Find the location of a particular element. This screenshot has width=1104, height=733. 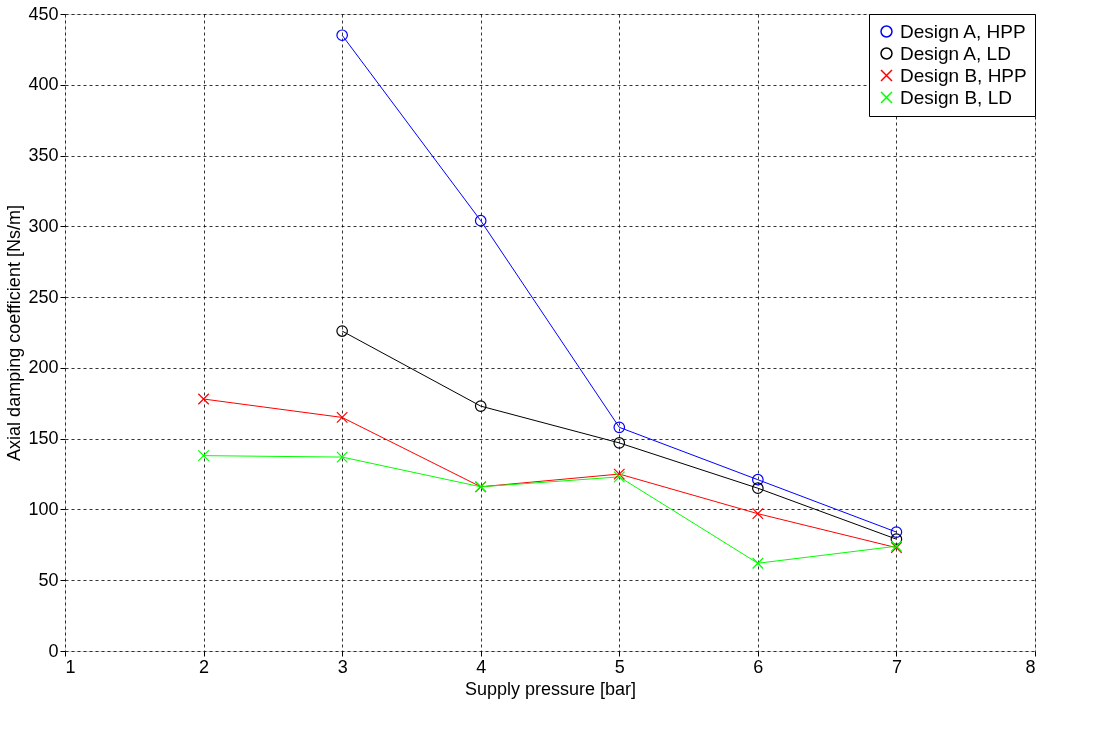

x-tick-label: 1 is located at coordinates (70, 666).